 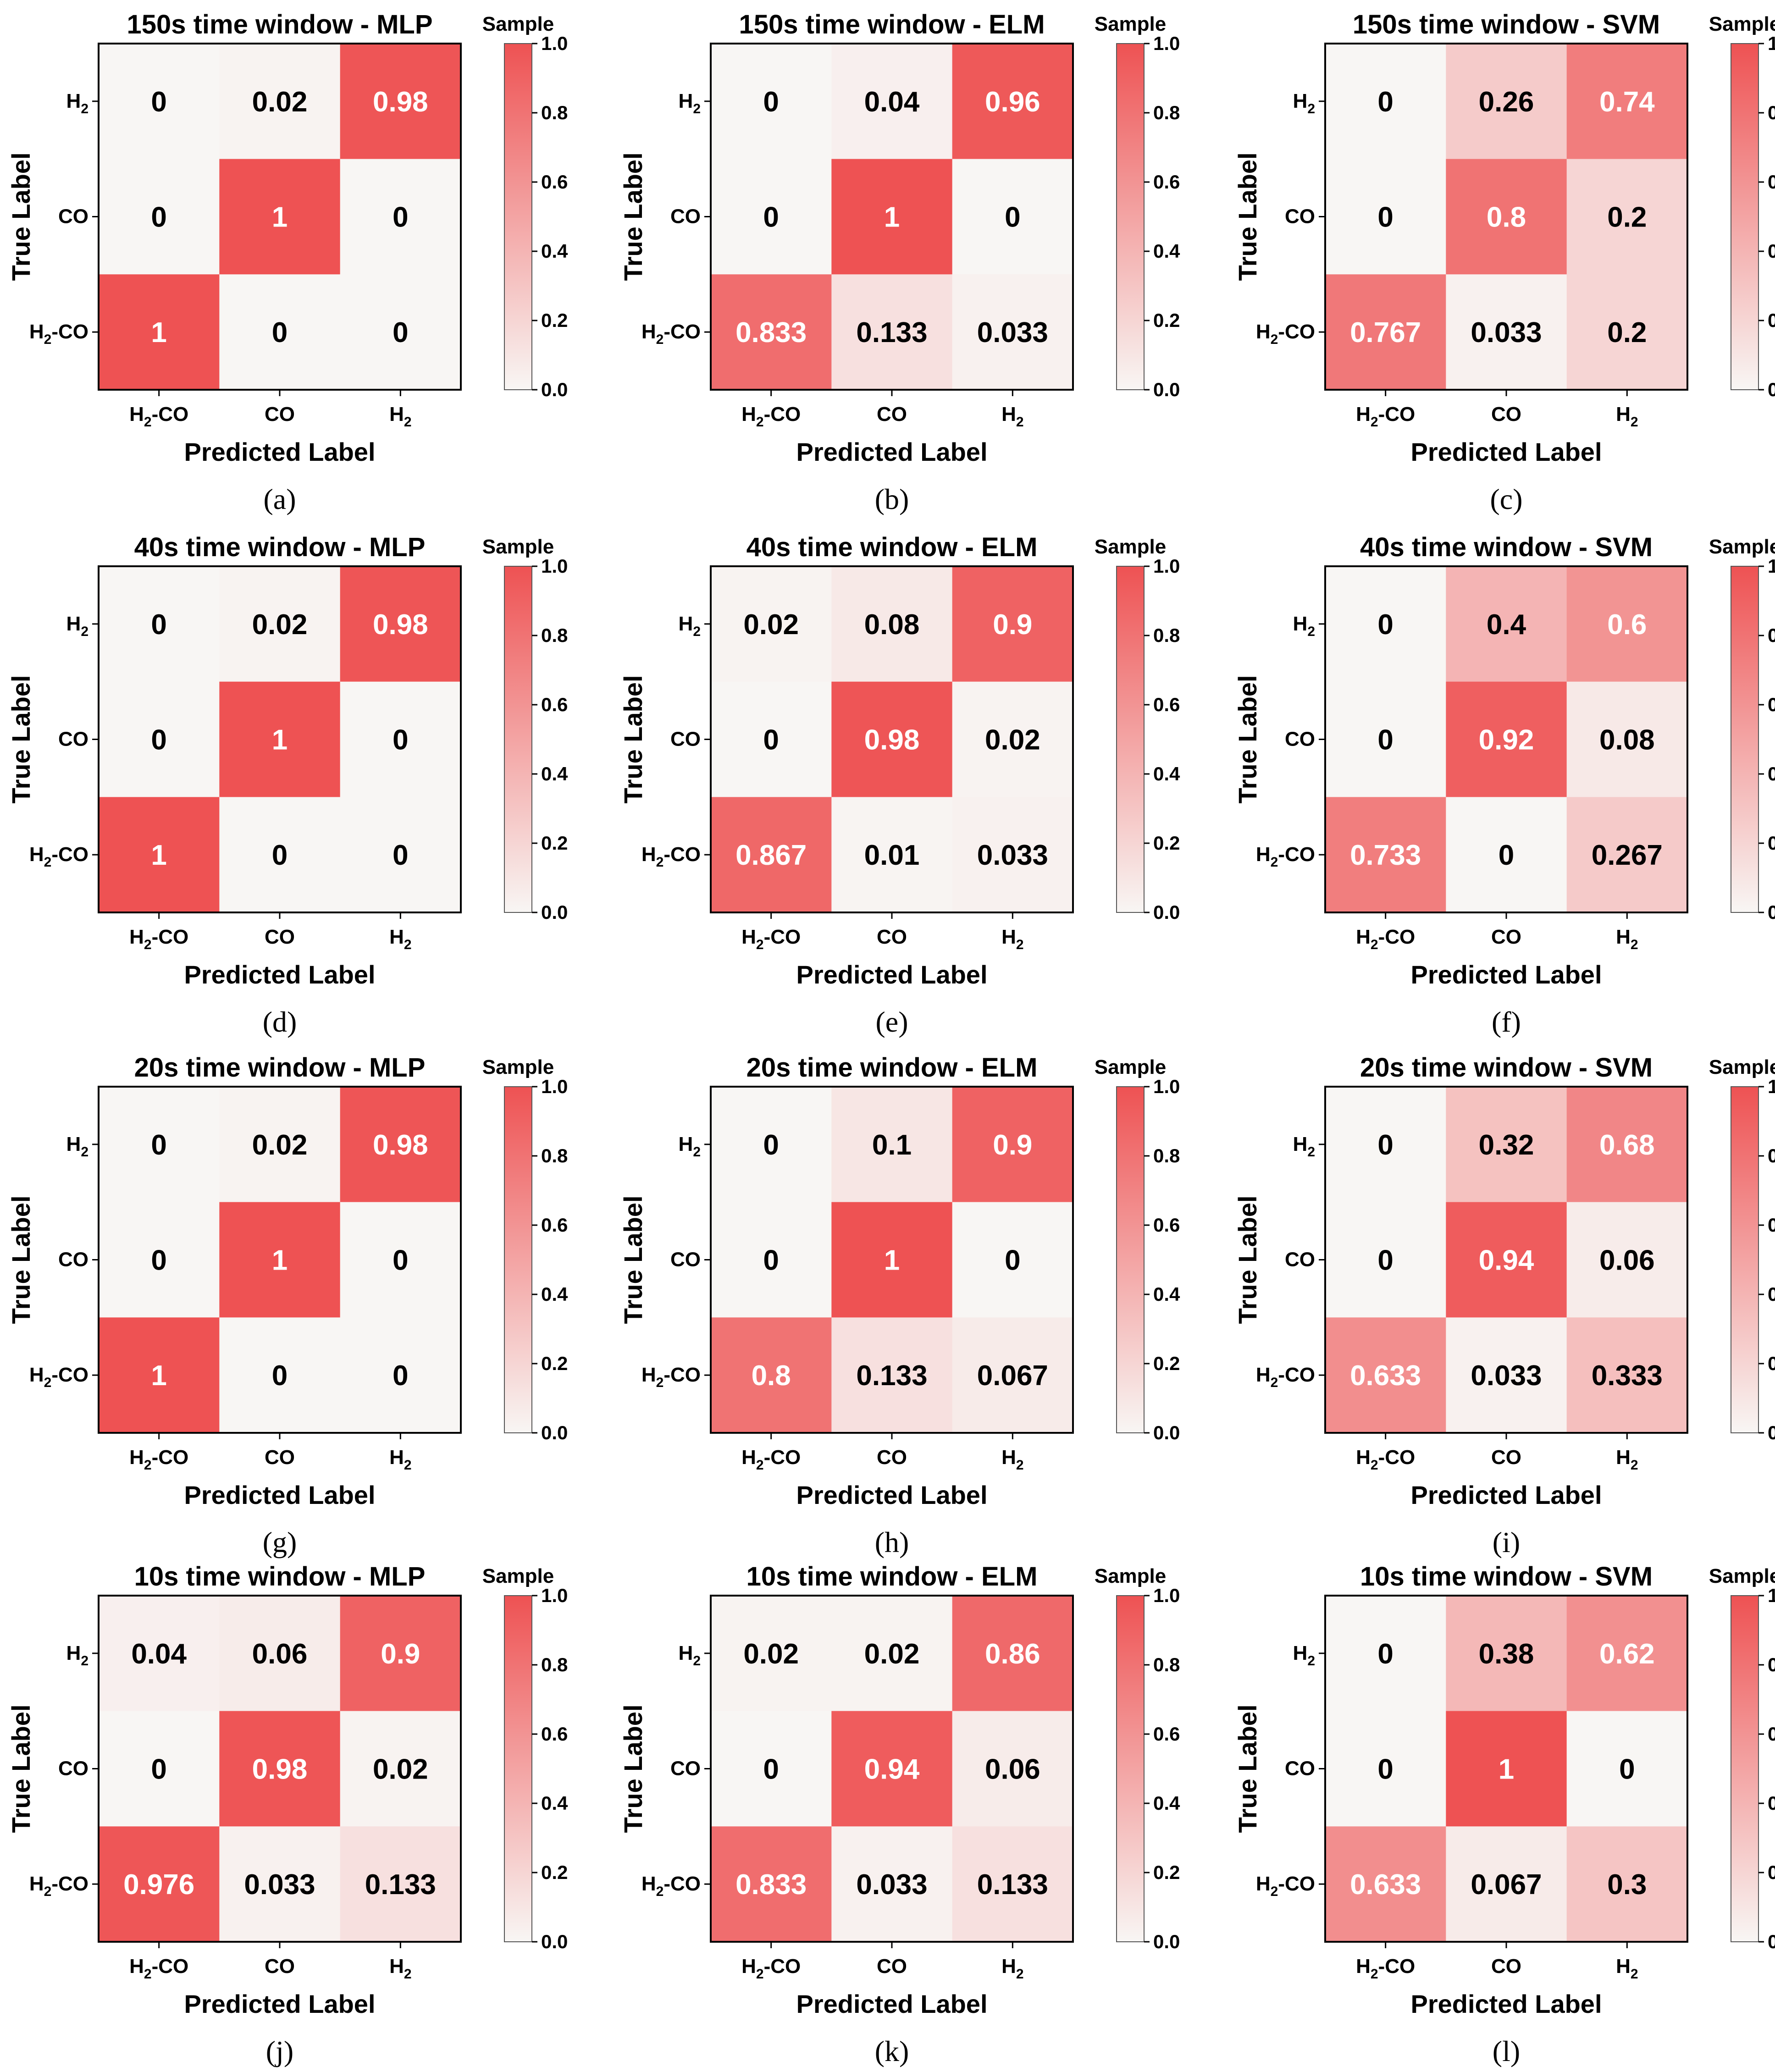 What do you see at coordinates (280, 1770) in the screenshot?
I see `cell-value: 0.98` at bounding box center [280, 1770].